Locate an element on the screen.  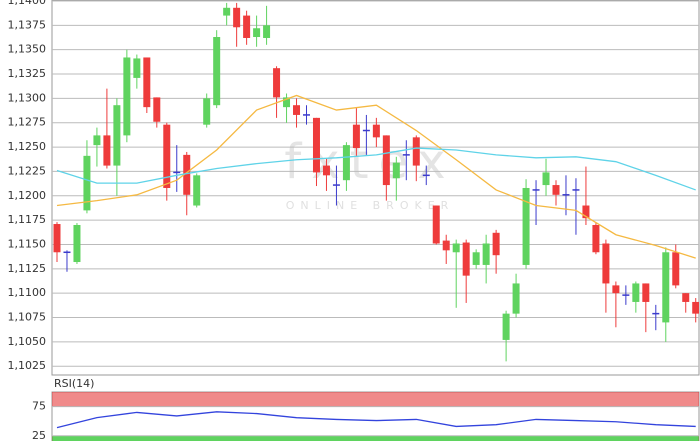
rsi-title: RSI(14) is located at coordinates (74, 383).